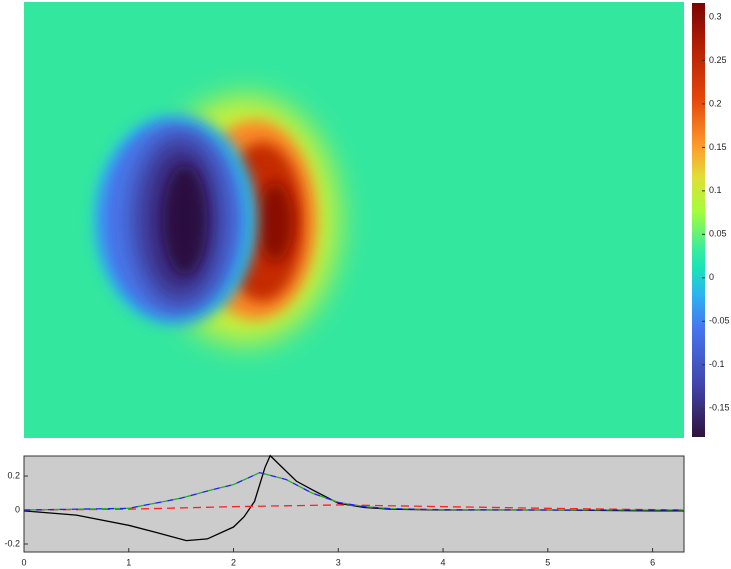 This screenshot has height=569, width=731. I want to click on colorbar-tick-label: -0.1, so click(717, 364).